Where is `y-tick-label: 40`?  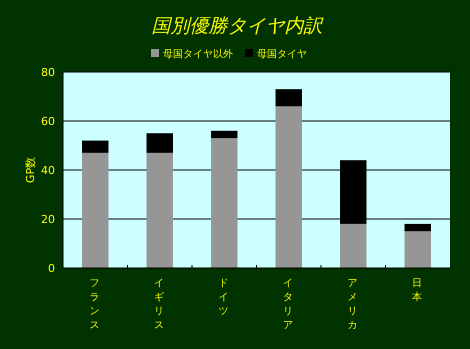 y-tick-label: 40 is located at coordinates (48, 170).